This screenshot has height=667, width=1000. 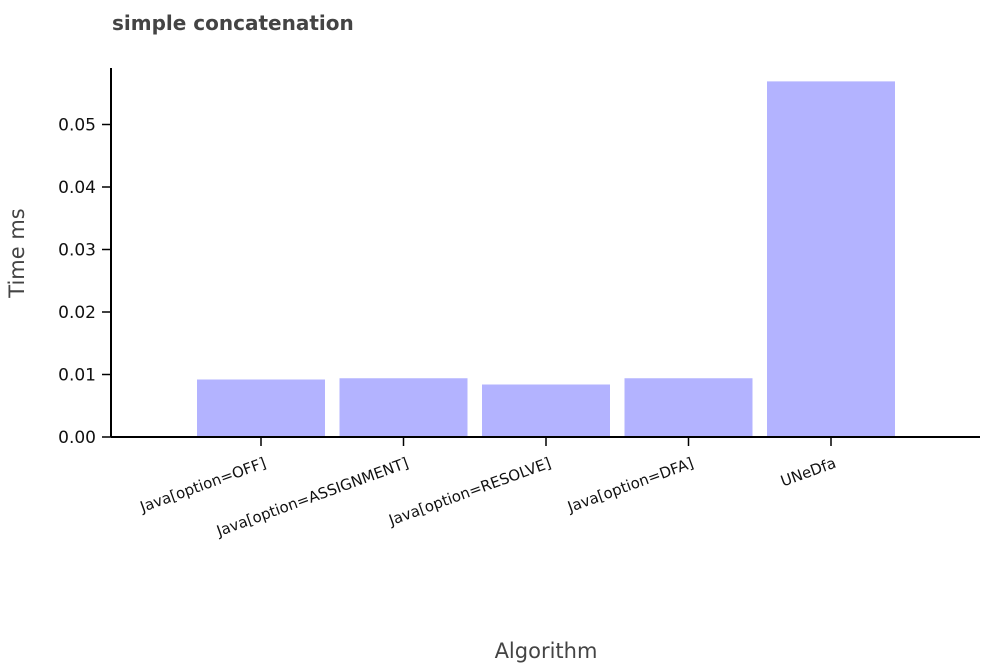 I want to click on y-tick-label-3: 0.03, so click(x=77, y=251).